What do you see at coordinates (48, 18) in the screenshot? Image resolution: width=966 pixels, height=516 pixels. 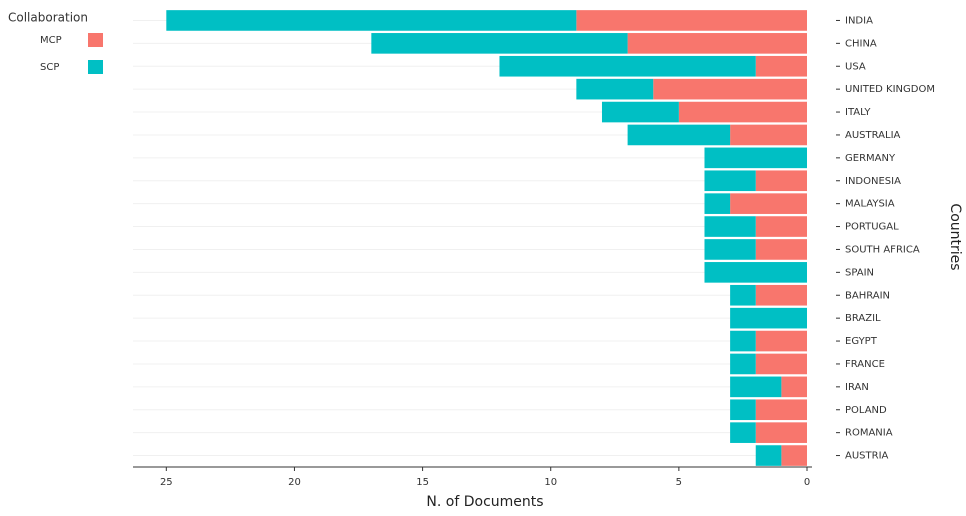 I see `legend-title: Collaboration` at bounding box center [48, 18].